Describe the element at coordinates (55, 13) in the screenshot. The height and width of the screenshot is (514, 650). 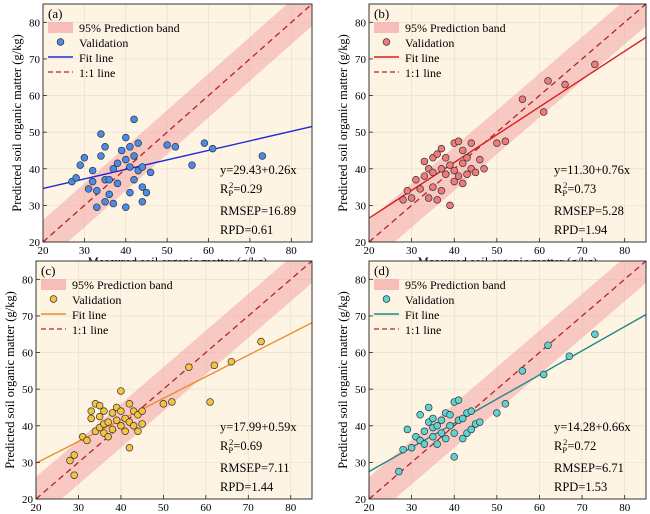
I see `panel-label: (a)` at that location.